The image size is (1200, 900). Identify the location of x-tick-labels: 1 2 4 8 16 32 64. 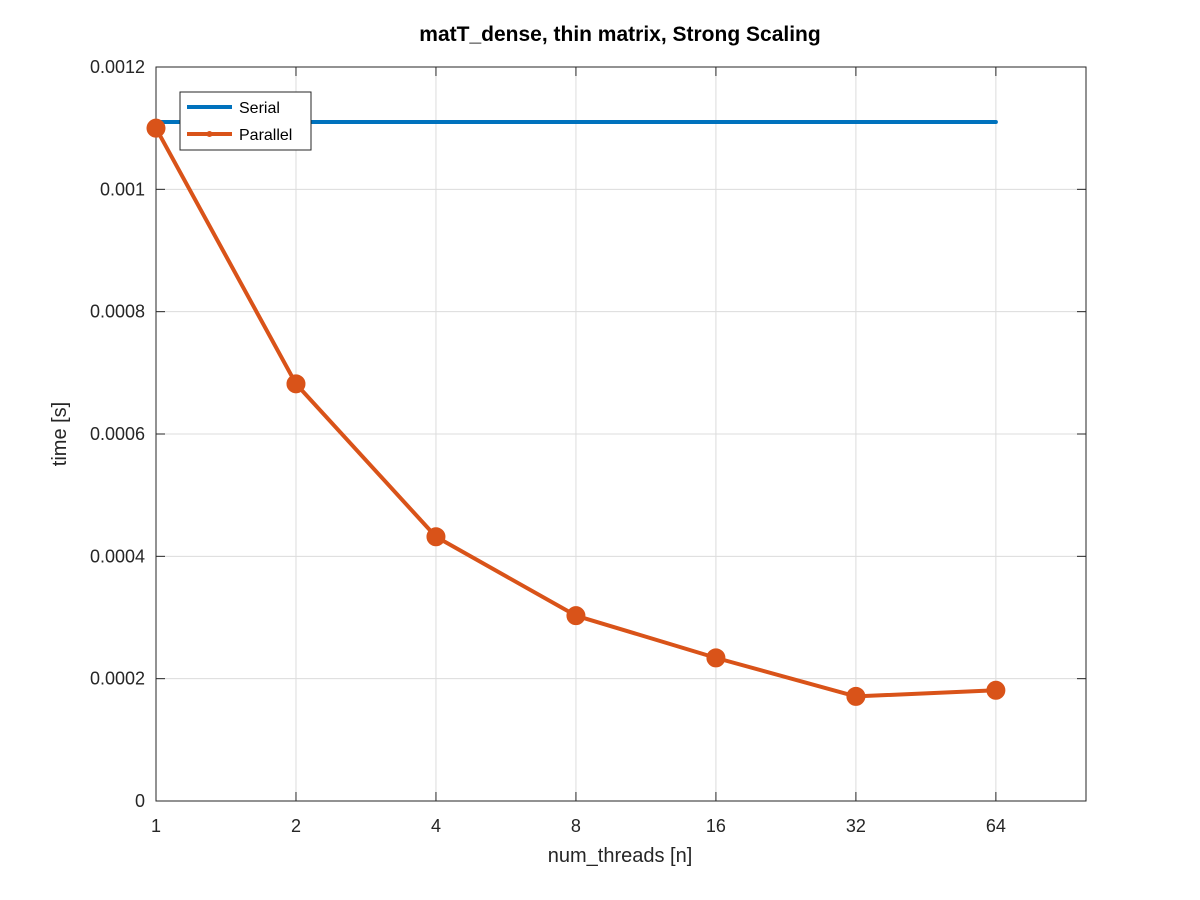
(578, 826).